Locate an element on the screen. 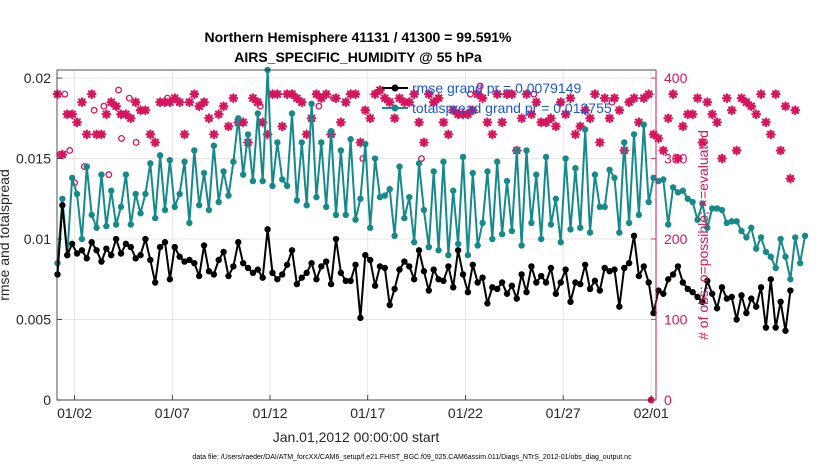 This screenshot has width=830, height=470. x-tick-label: 02/01 is located at coordinates (651, 413).